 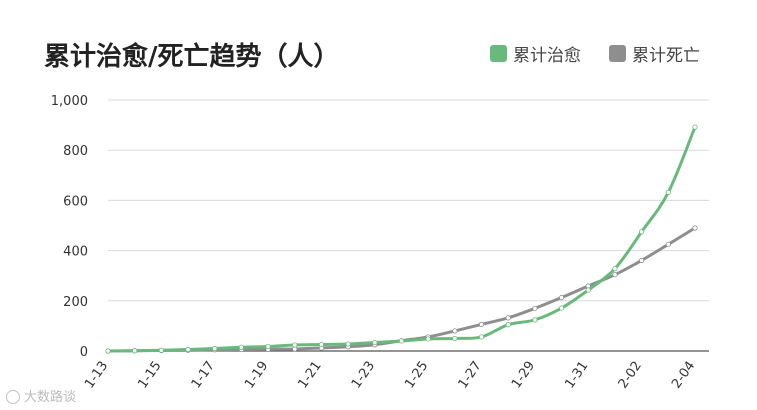 I want to click on x-tick-label: 1-13, so click(x=96, y=375).